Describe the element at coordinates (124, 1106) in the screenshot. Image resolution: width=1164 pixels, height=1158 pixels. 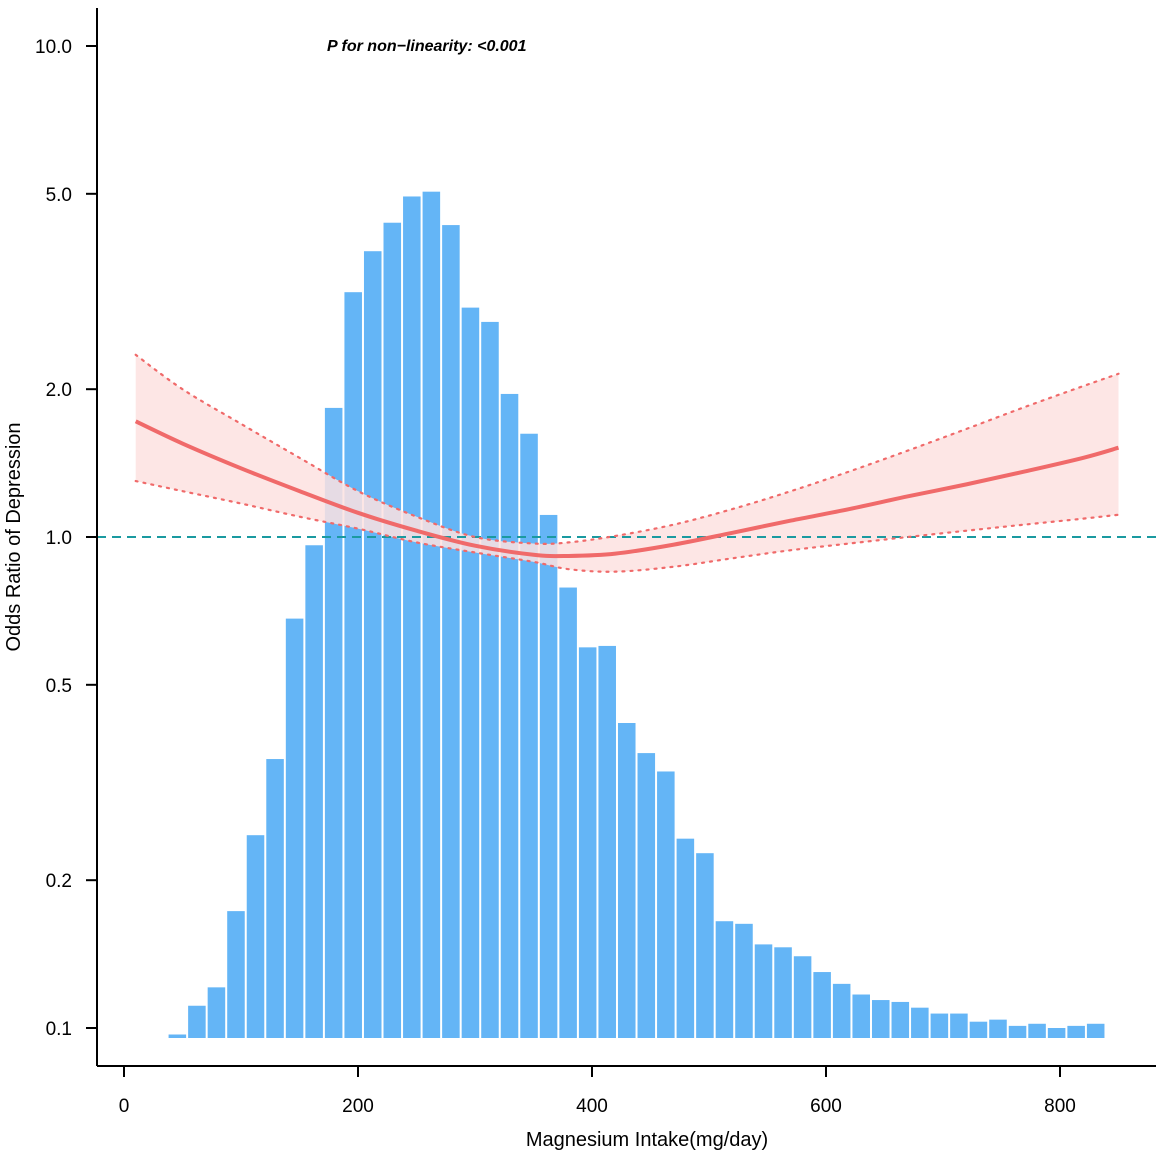
I see `x-tick-label: 0` at that location.